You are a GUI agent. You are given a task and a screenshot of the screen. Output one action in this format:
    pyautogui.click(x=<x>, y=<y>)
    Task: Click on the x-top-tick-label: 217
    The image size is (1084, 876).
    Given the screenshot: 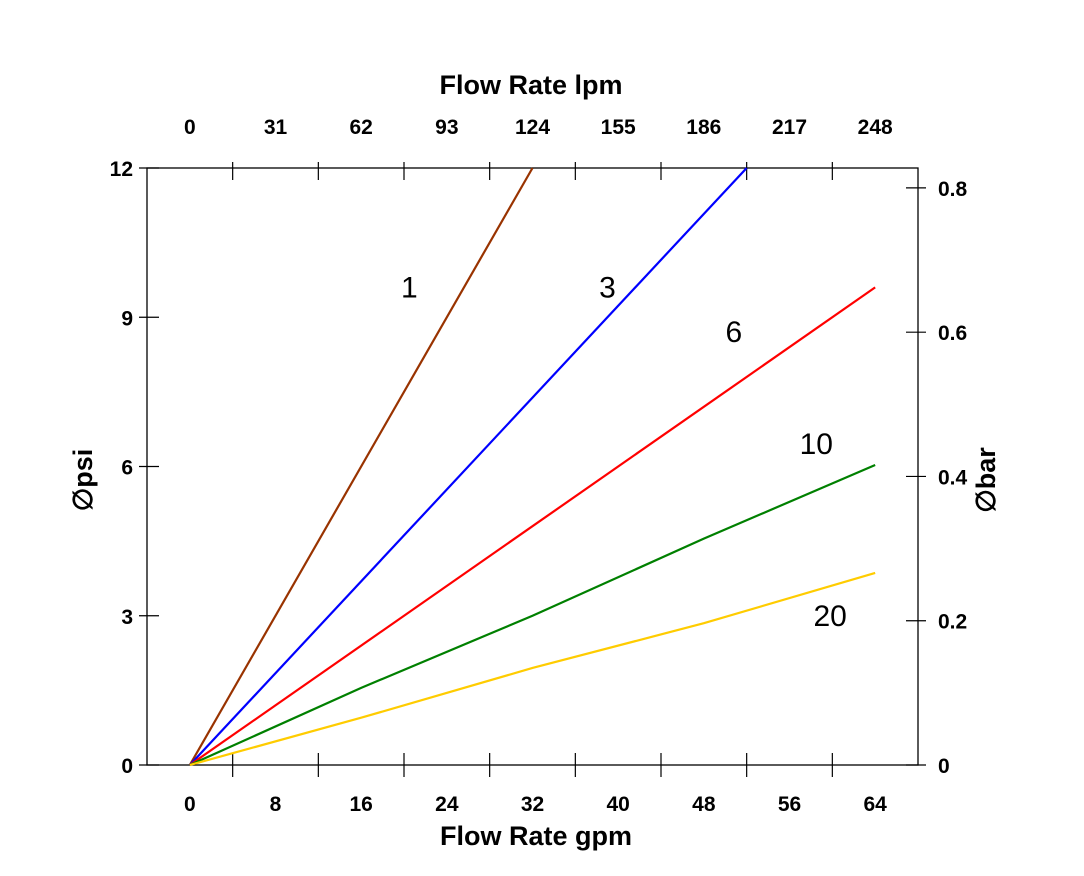 What is the action you would take?
    pyautogui.click(x=789, y=127)
    